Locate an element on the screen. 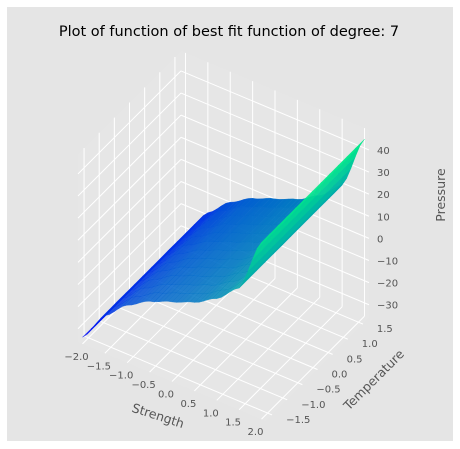 This screenshot has height=449, width=460. x-tick-label: −2.0 is located at coordinates (76, 357).